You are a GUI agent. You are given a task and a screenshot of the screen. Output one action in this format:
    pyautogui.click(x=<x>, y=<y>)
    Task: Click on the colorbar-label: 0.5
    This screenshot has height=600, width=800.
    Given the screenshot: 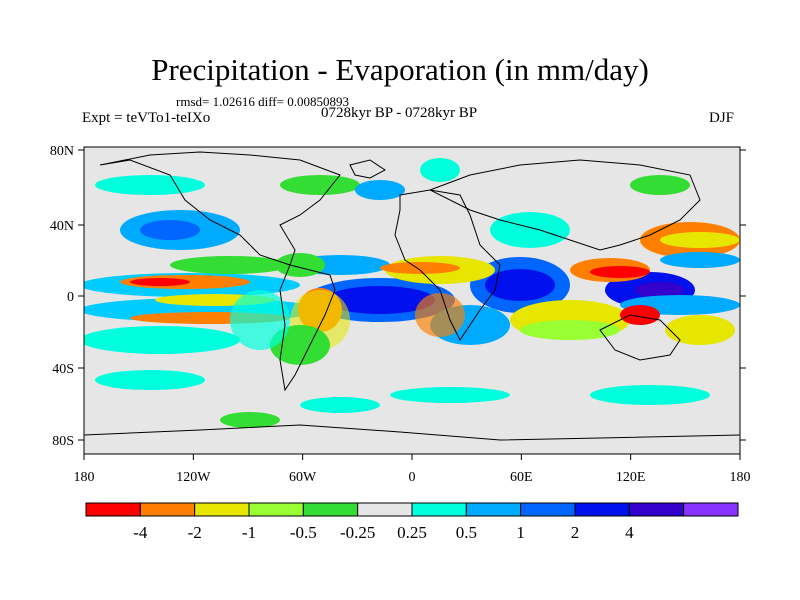 What is the action you would take?
    pyautogui.click(x=466, y=532)
    